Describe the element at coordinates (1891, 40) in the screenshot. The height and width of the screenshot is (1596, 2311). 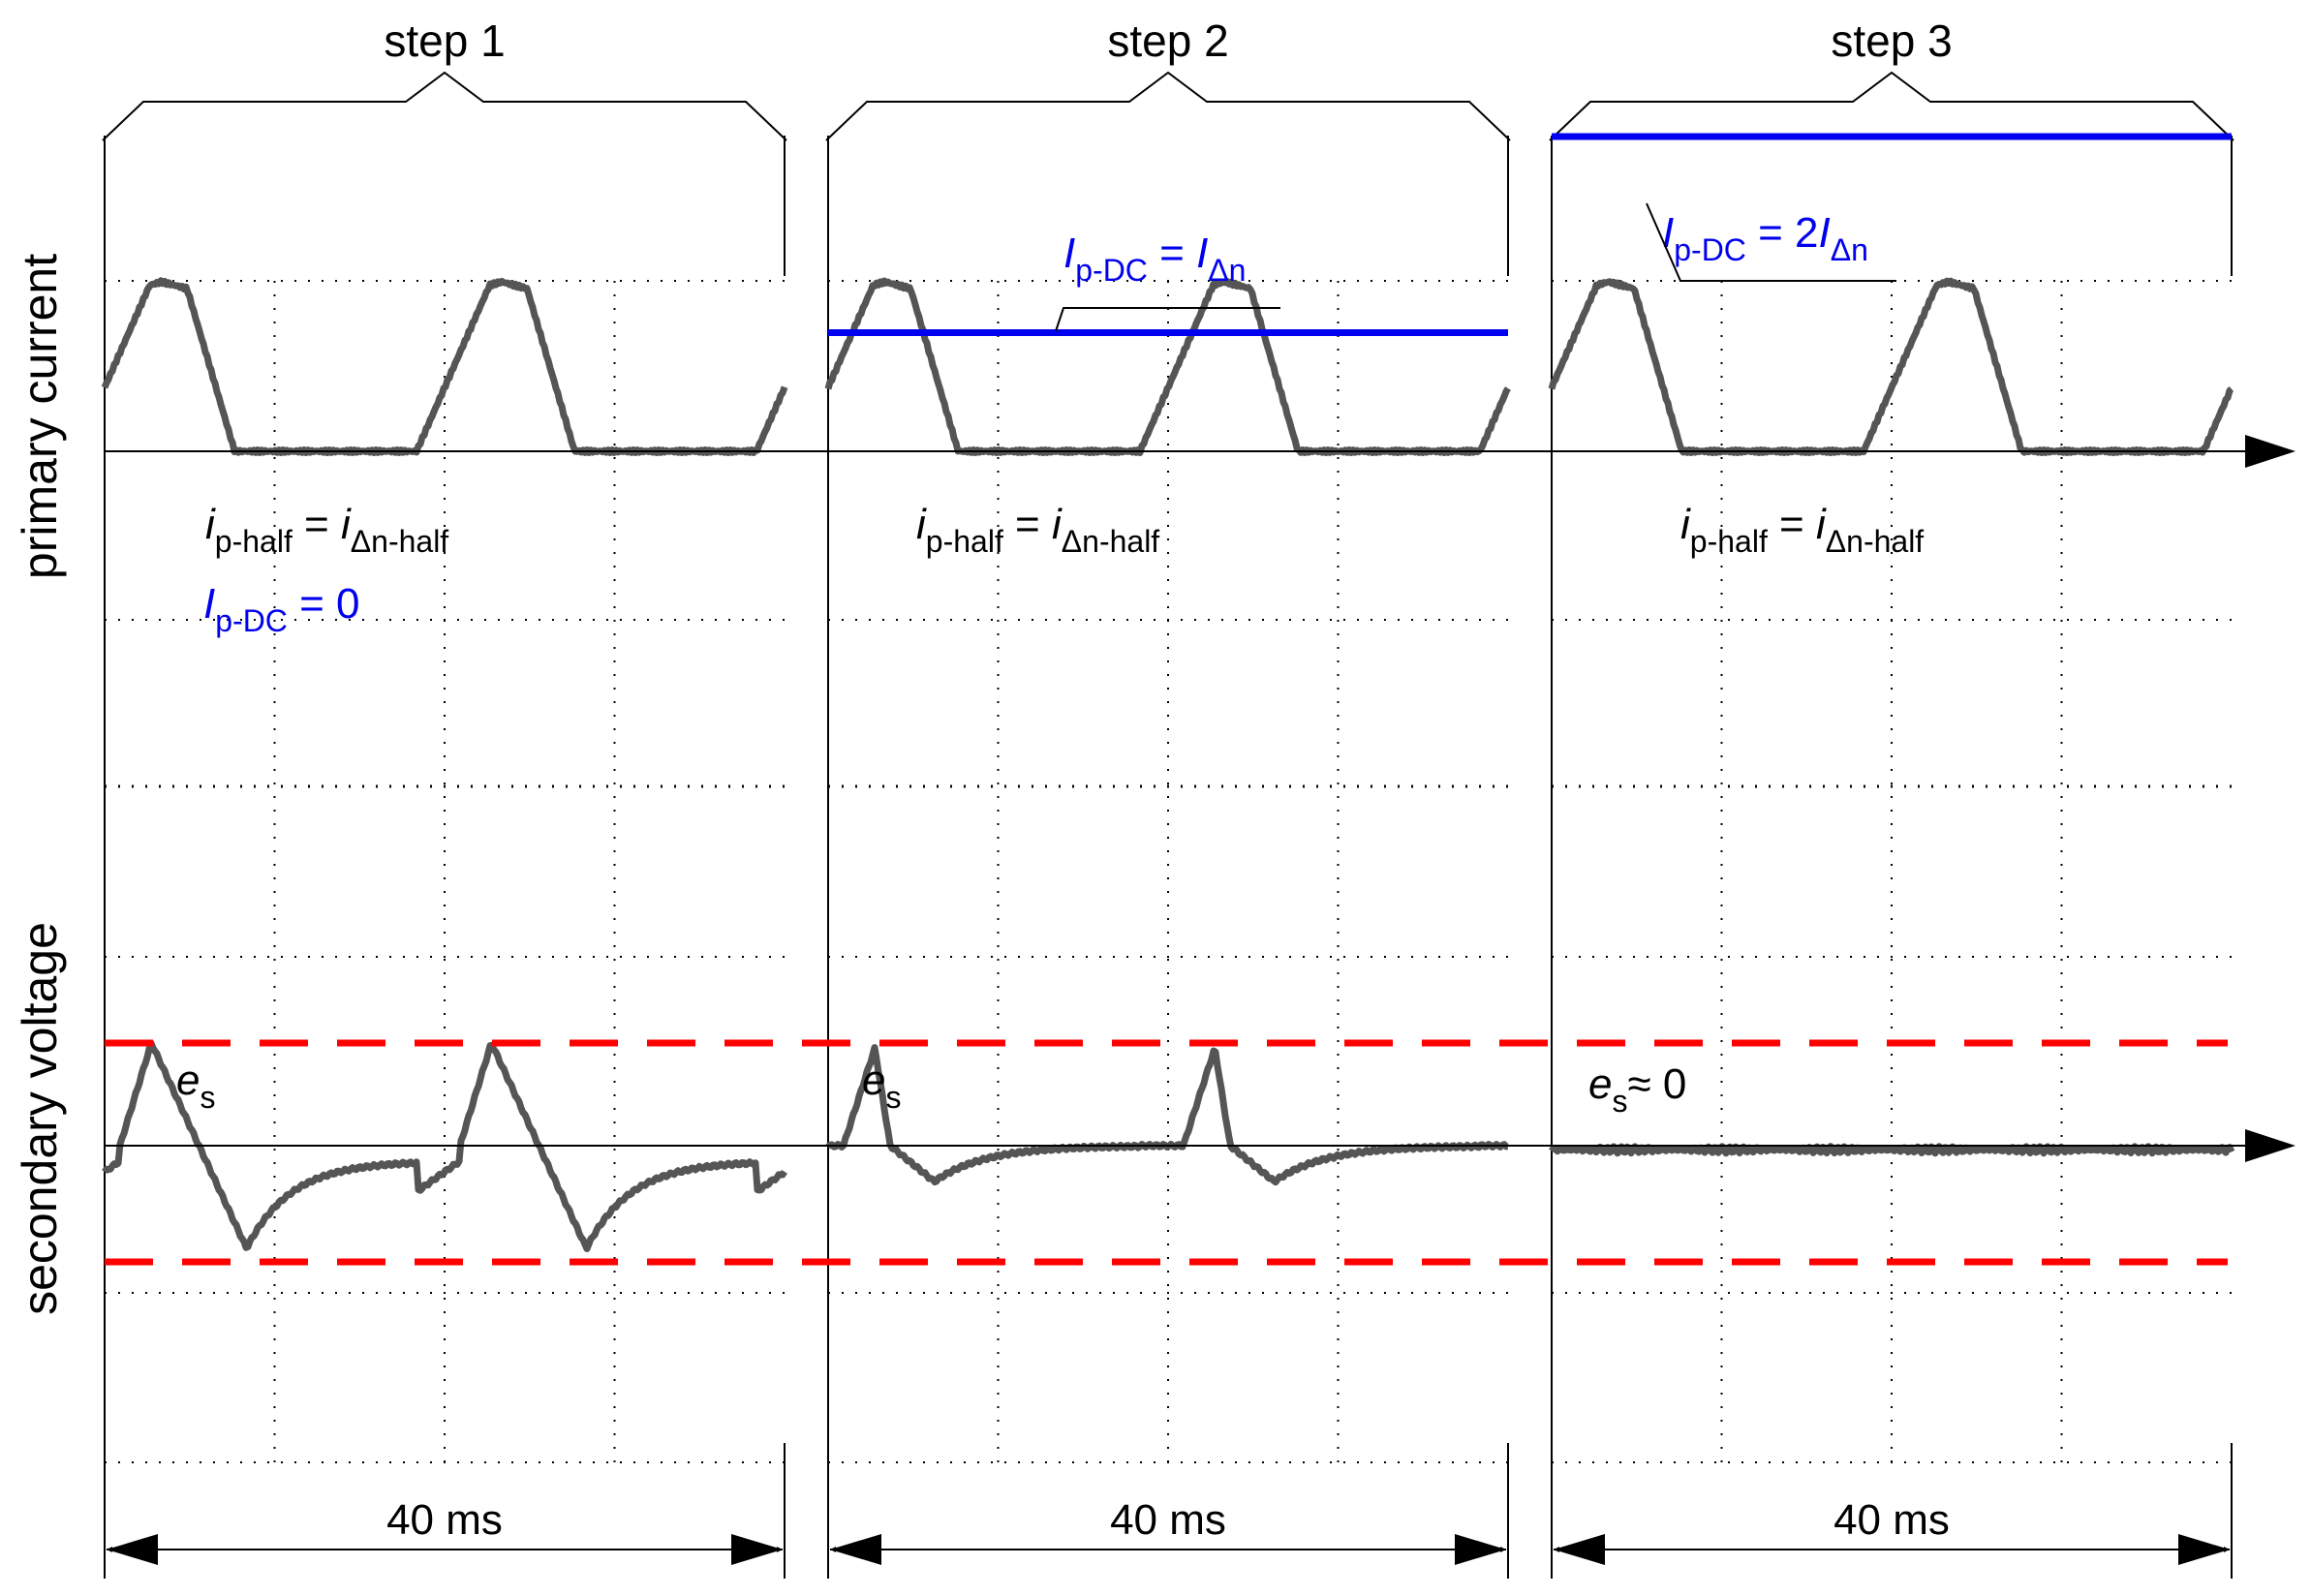
I see `step-label: step 3` at that location.